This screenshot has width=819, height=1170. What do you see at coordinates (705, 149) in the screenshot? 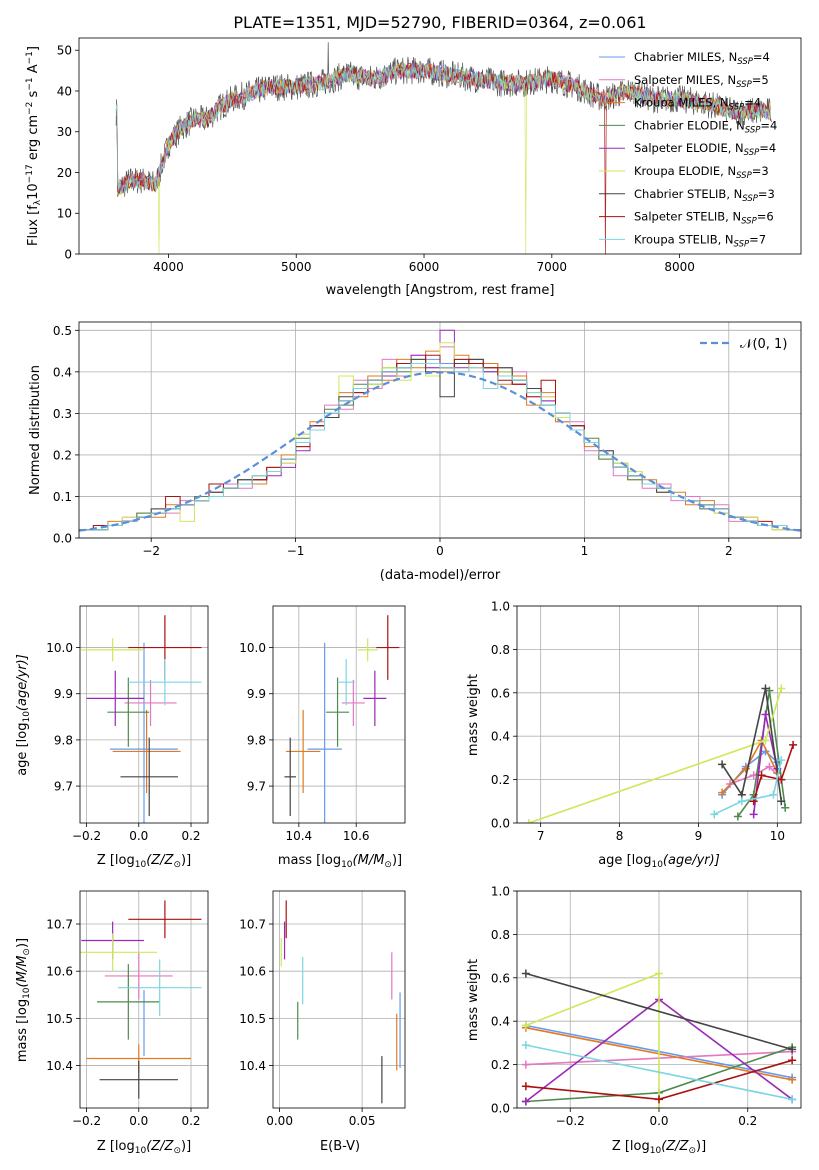
I see `legend-label: Salpeter ELODIE, NSSP=4` at bounding box center [705, 149].